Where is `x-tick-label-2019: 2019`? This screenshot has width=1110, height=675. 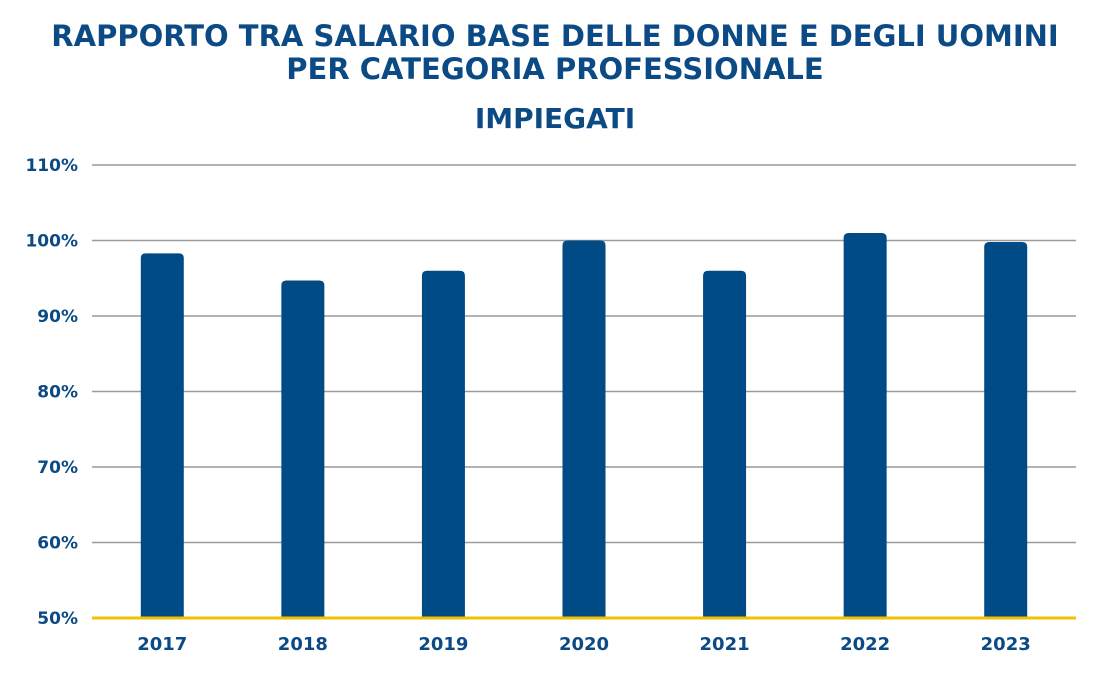
x-tick-label-2019: 2019 is located at coordinates (443, 644).